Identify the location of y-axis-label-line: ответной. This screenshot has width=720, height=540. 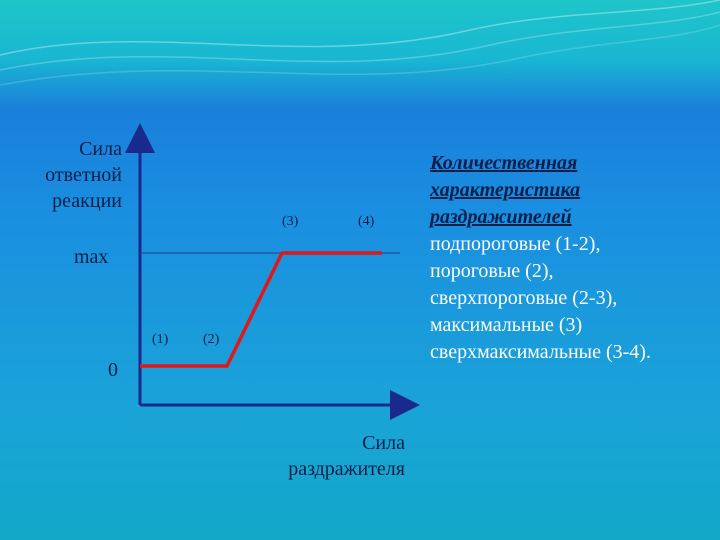
(83, 175).